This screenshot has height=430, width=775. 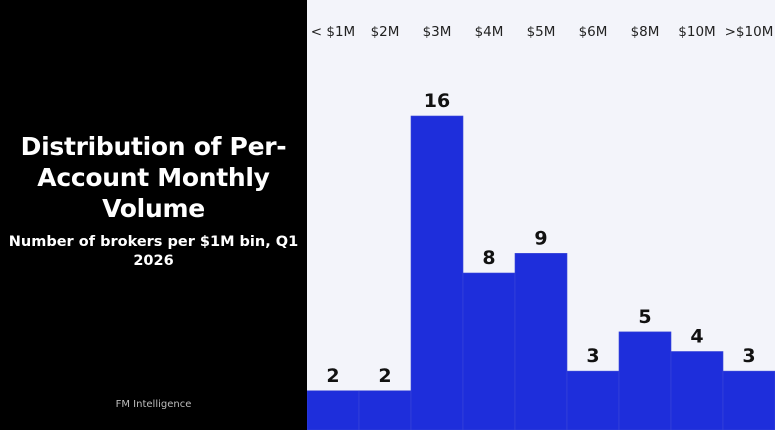 I want to click on x-tick-label: $6M, so click(x=593, y=32).